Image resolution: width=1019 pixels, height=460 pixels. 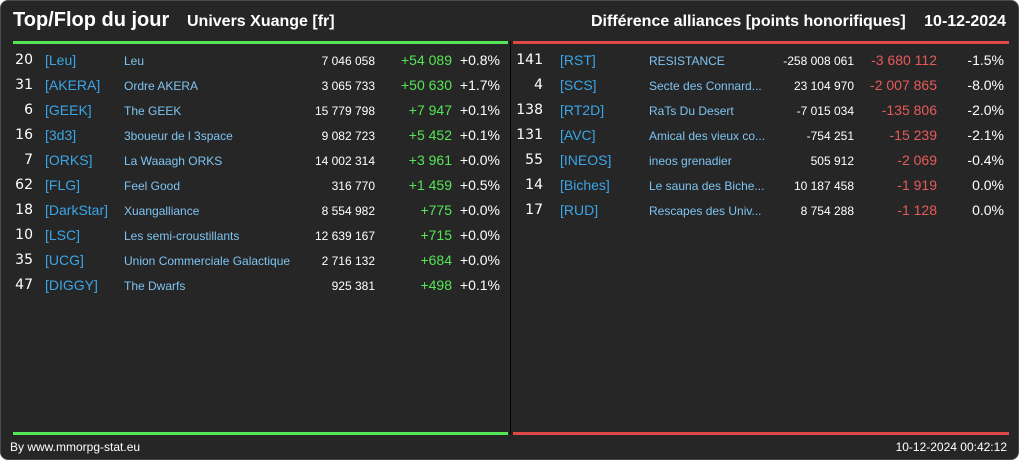 I want to click on alliance-tag-link: [DIGGY], so click(x=71, y=285).